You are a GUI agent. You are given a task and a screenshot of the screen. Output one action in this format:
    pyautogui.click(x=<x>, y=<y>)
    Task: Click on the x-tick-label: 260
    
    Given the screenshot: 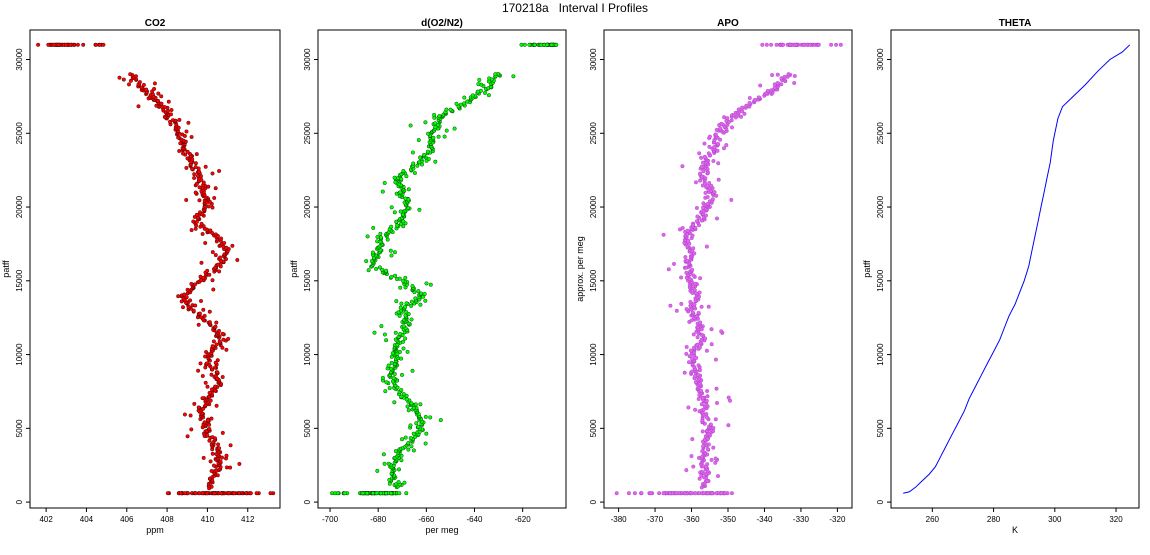 What is the action you would take?
    pyautogui.click(x=933, y=519)
    